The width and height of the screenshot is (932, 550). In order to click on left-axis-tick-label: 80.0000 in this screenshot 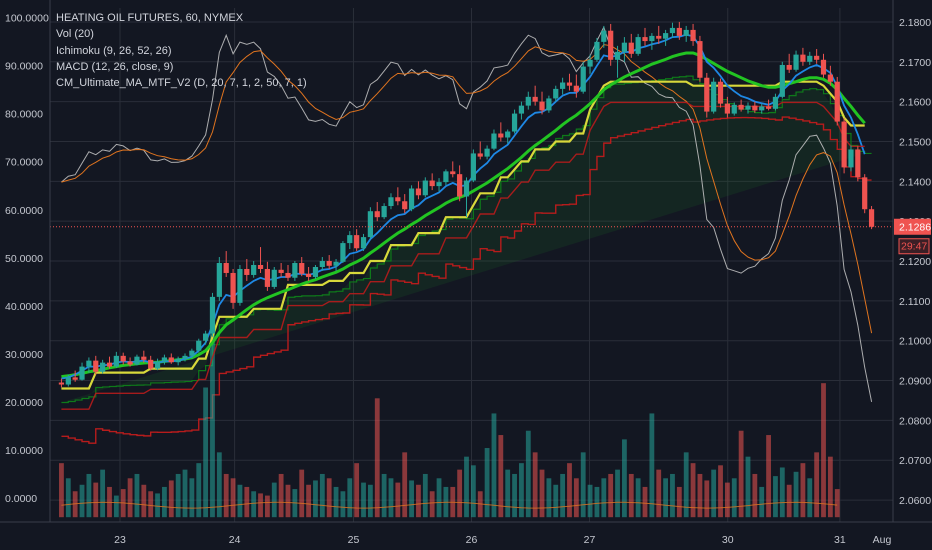, I will do `click(24, 115)`.